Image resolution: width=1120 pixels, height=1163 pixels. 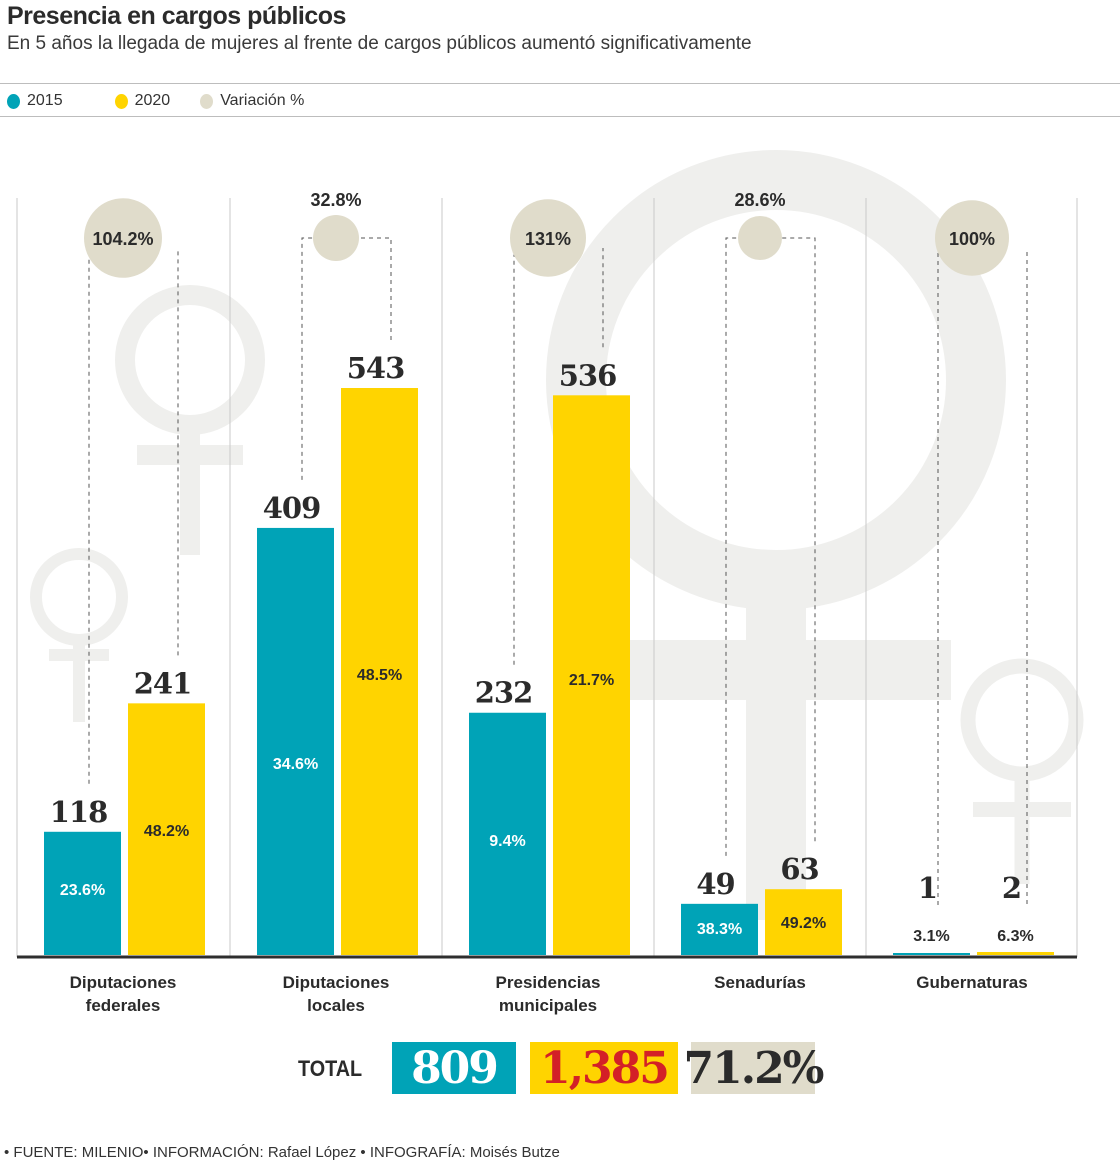 I want to click on share-label-2015: 3.1%, so click(x=931, y=936).